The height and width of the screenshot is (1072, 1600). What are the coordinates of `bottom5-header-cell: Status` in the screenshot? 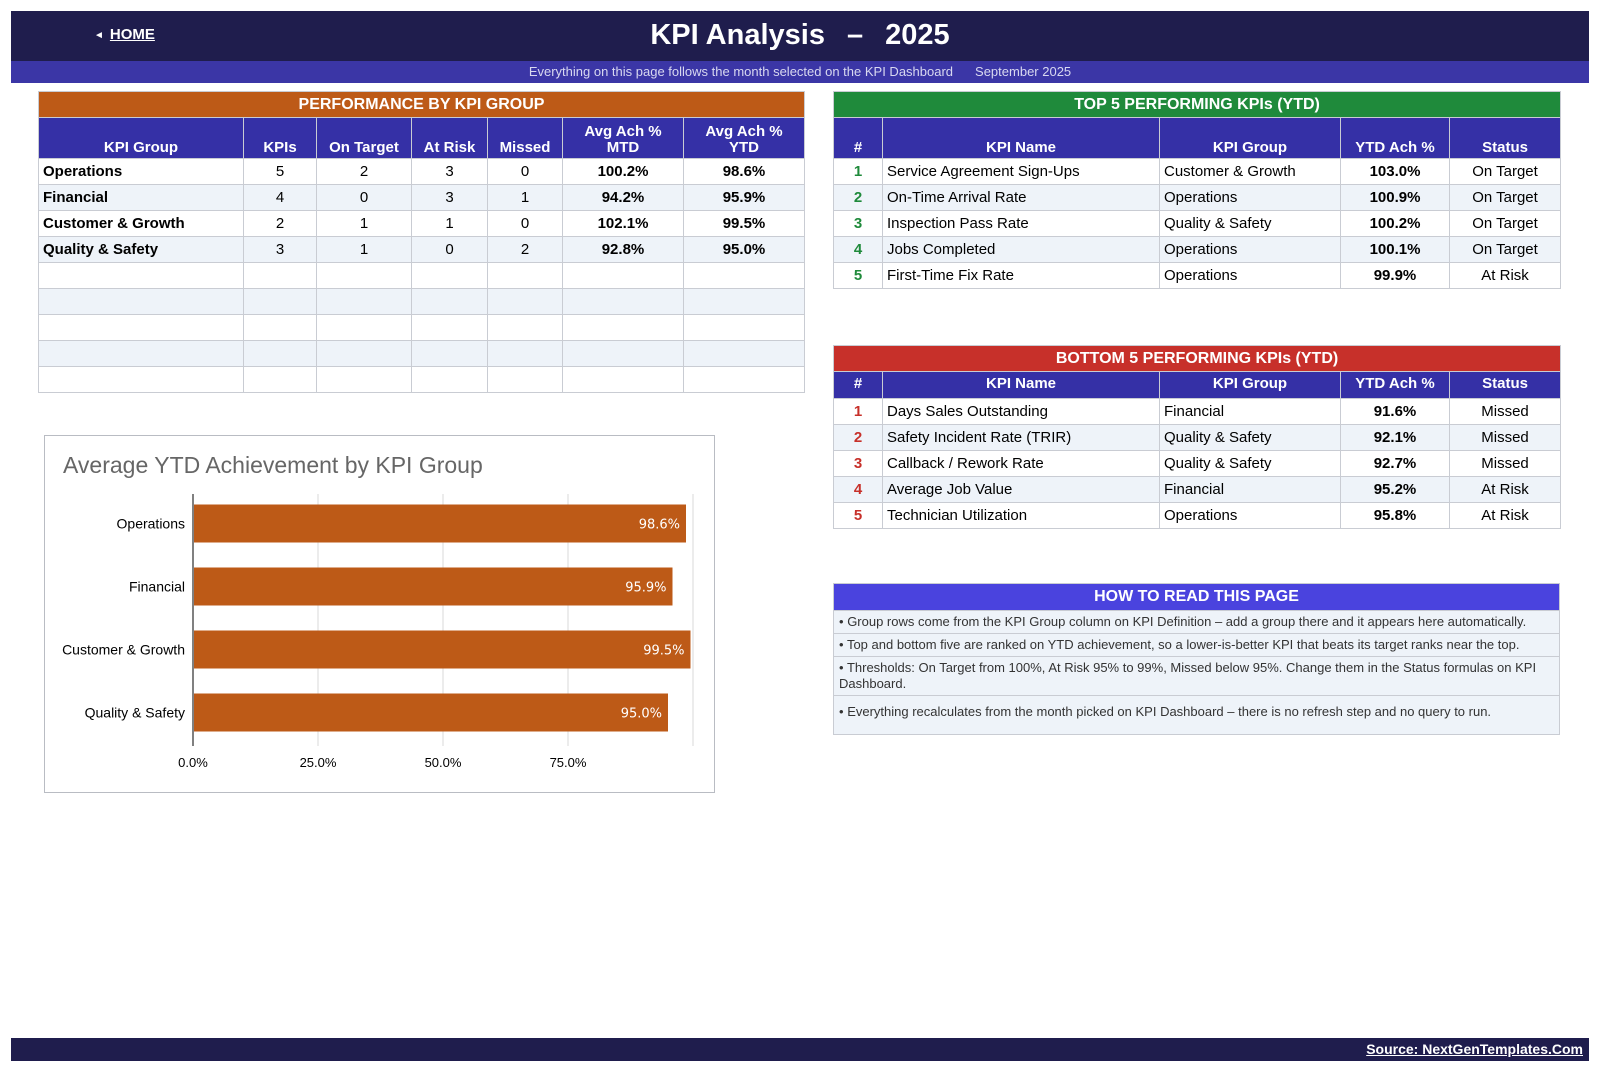 It's located at (1505, 385).